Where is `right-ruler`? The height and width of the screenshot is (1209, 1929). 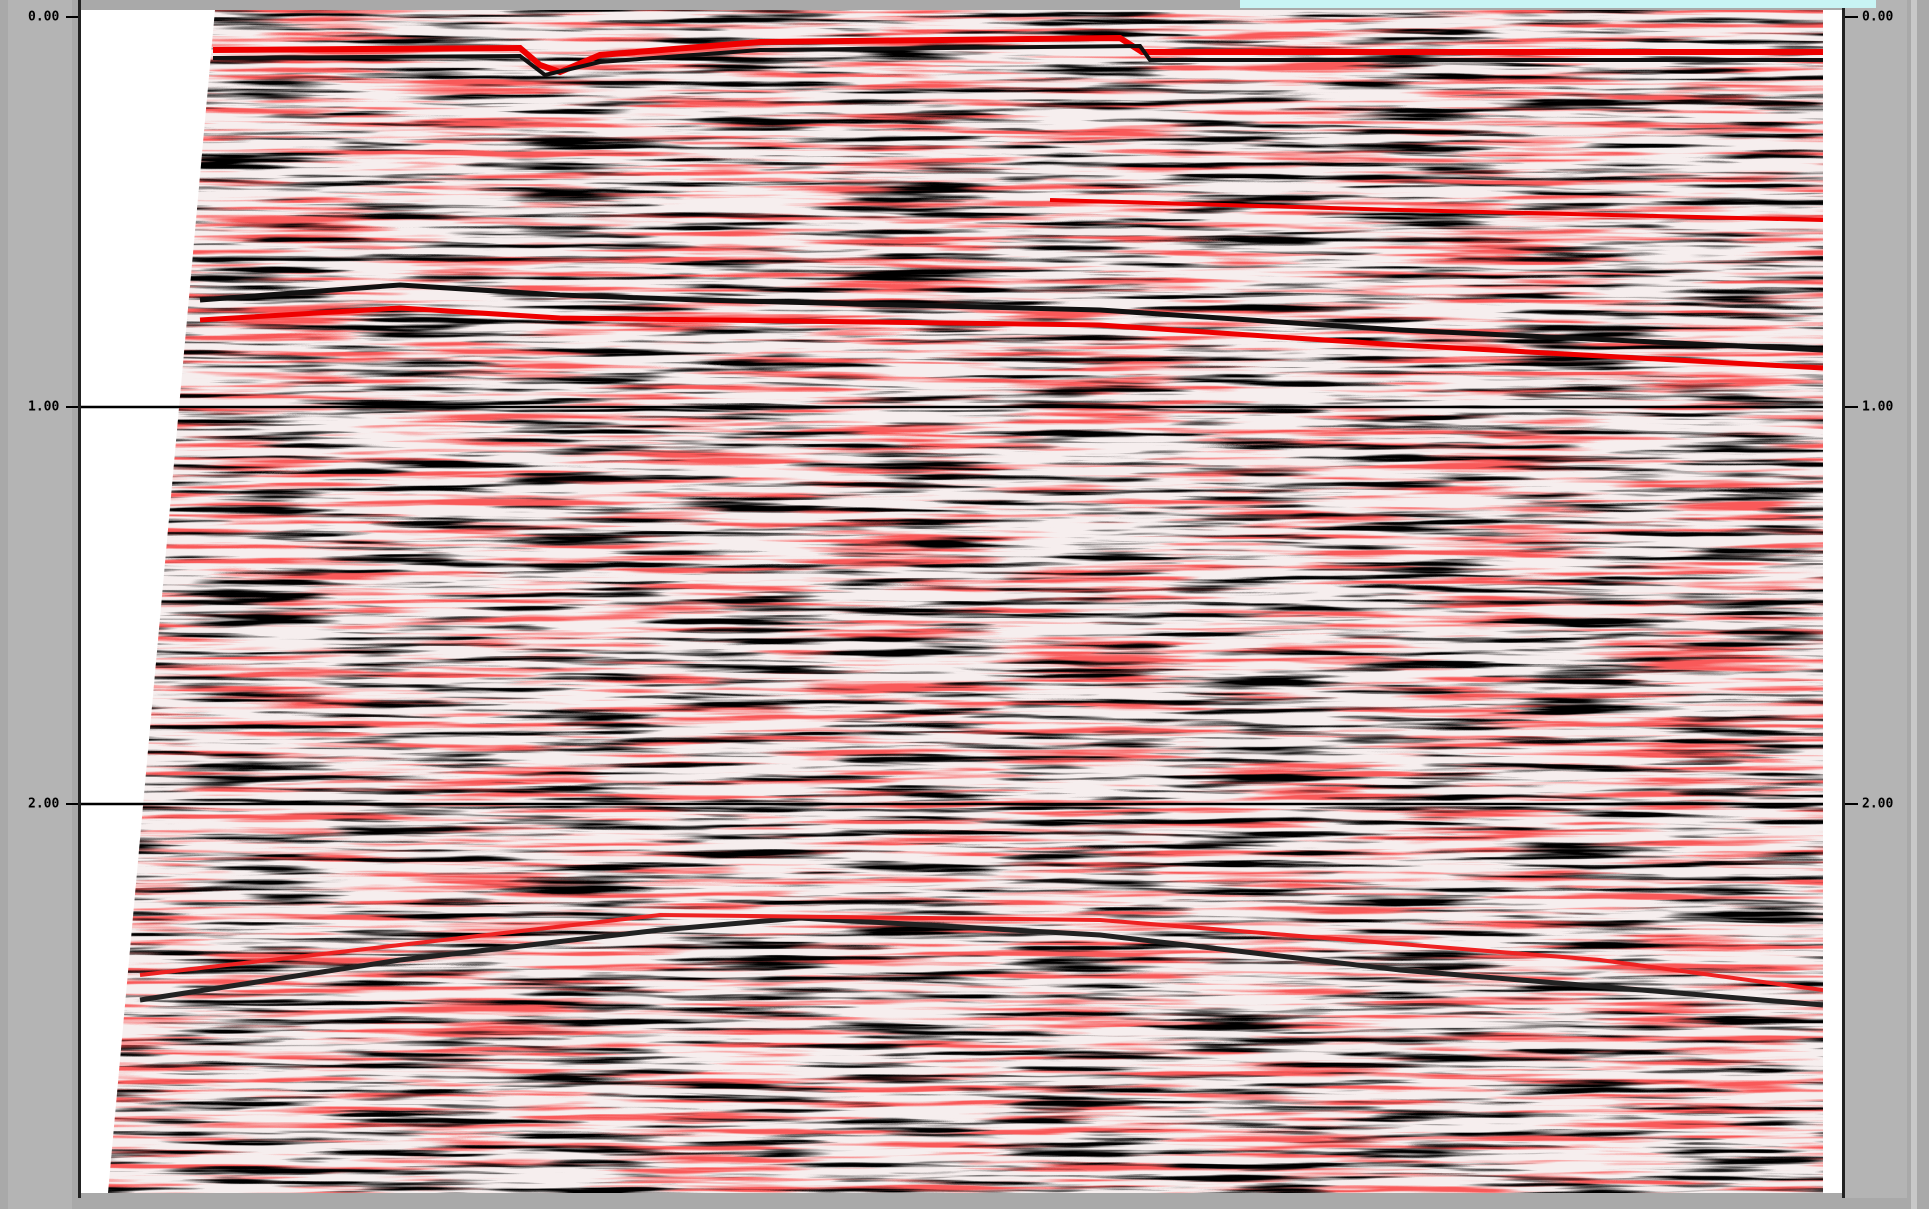
right-ruler is located at coordinates (1876, 599).